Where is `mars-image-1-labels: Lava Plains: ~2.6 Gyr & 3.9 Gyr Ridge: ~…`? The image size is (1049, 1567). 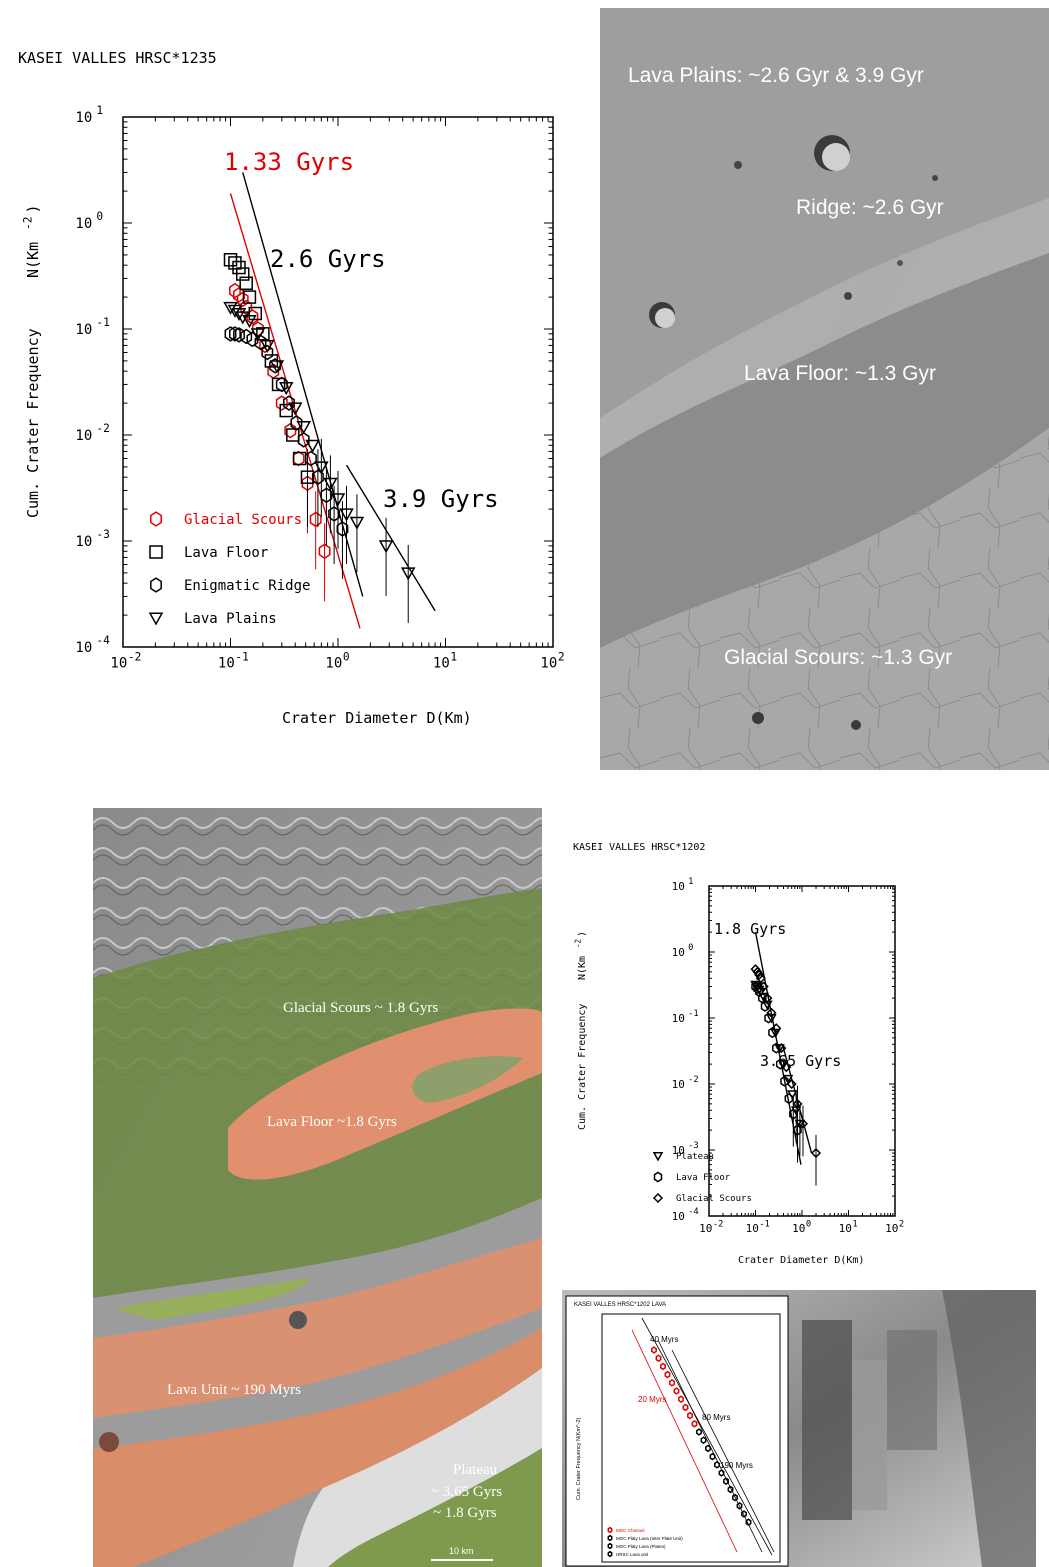
mars-image-1-labels: Lava Plains: ~2.6 Gyr & 3.9 Gyr Ridge: ~… is located at coordinates (790, 366).